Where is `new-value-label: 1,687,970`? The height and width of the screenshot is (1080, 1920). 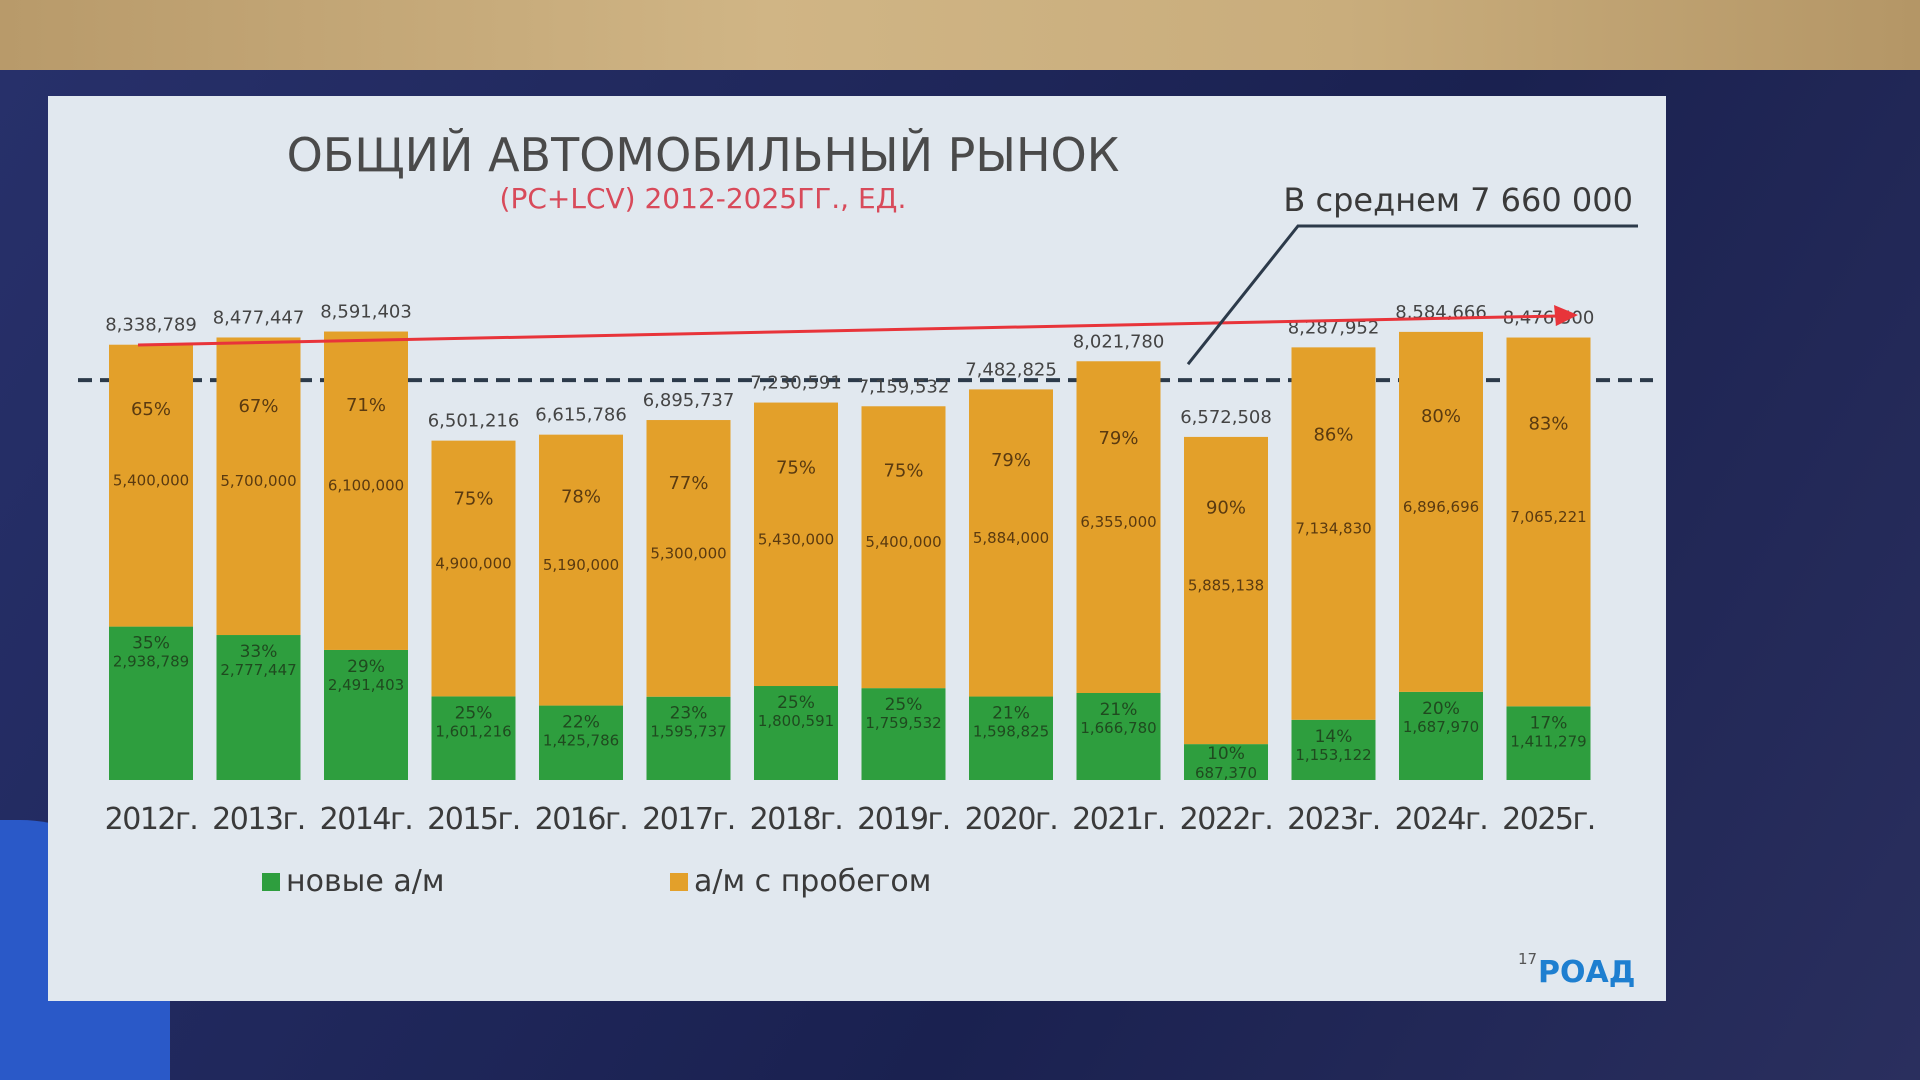 new-value-label: 1,687,970 is located at coordinates (1441, 727).